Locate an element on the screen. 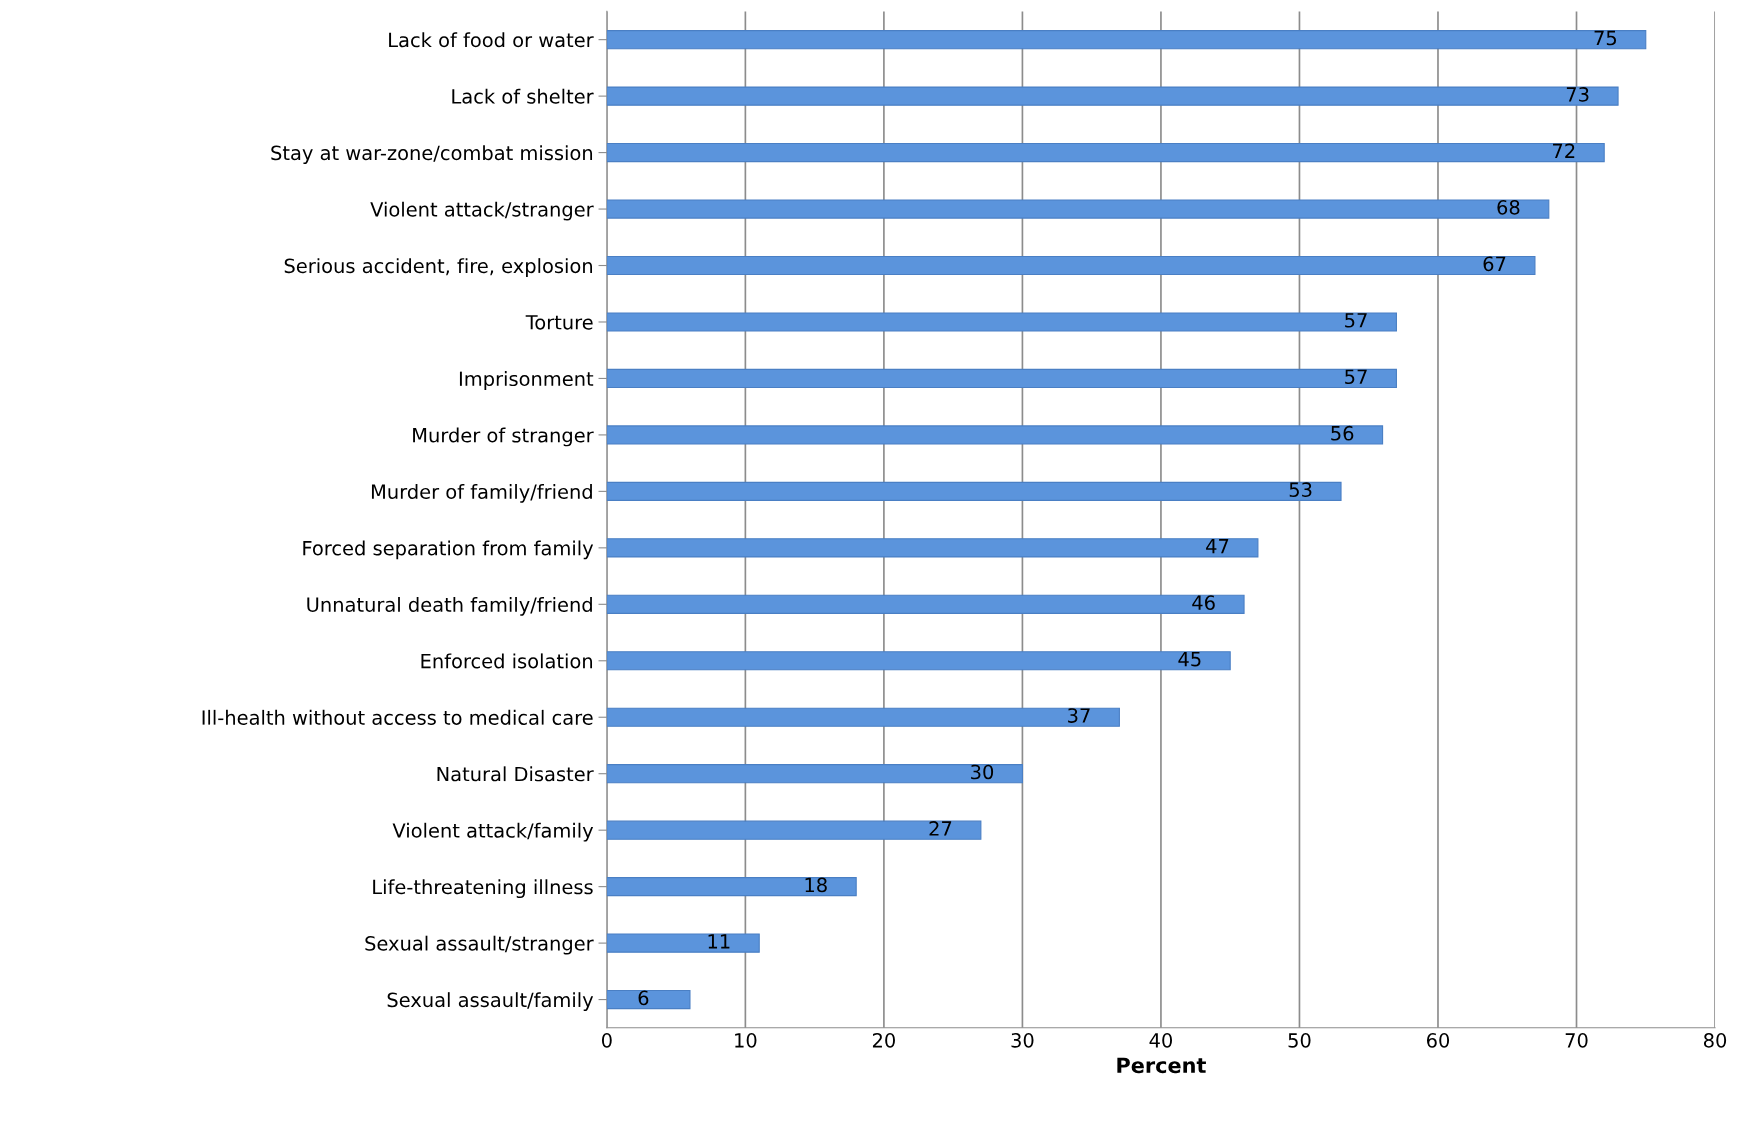 This screenshot has width=1759, height=1142. x-tick-label: 10 is located at coordinates (746, 1040).